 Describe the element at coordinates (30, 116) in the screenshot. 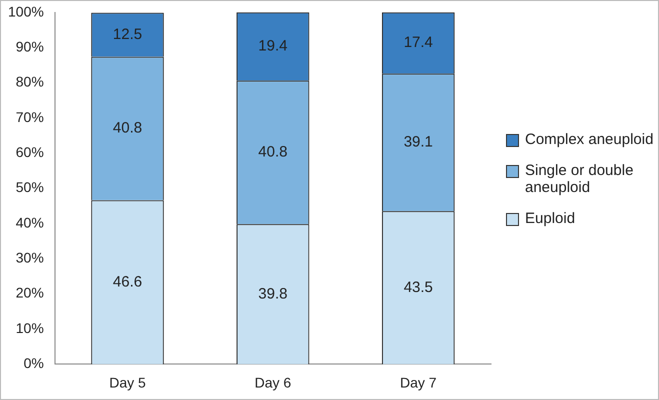

I see `y-tick-label: 70%` at that location.